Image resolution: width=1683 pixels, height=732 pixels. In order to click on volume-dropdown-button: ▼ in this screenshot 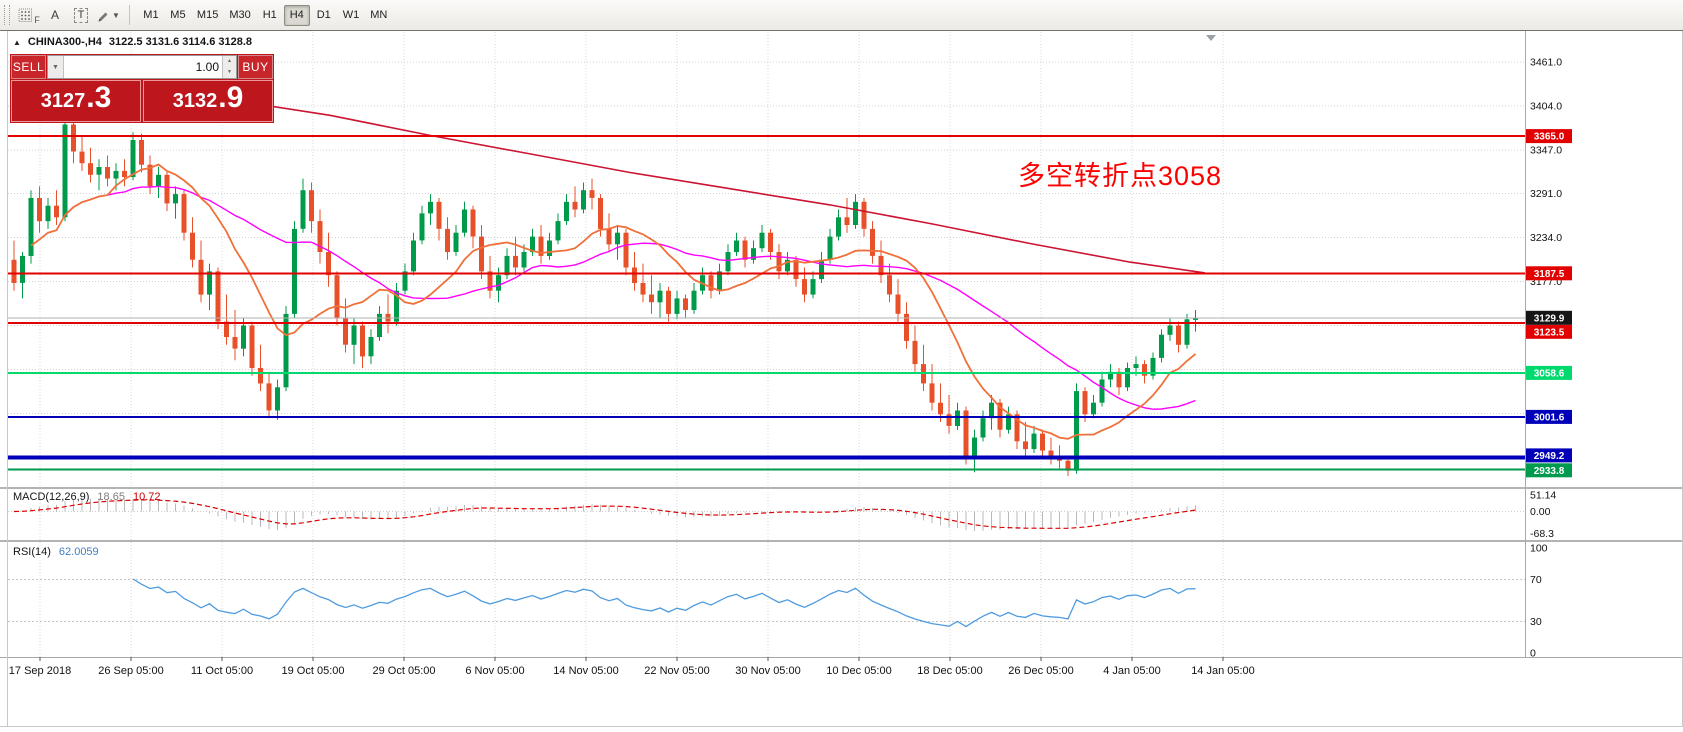, I will do `click(56, 67)`.